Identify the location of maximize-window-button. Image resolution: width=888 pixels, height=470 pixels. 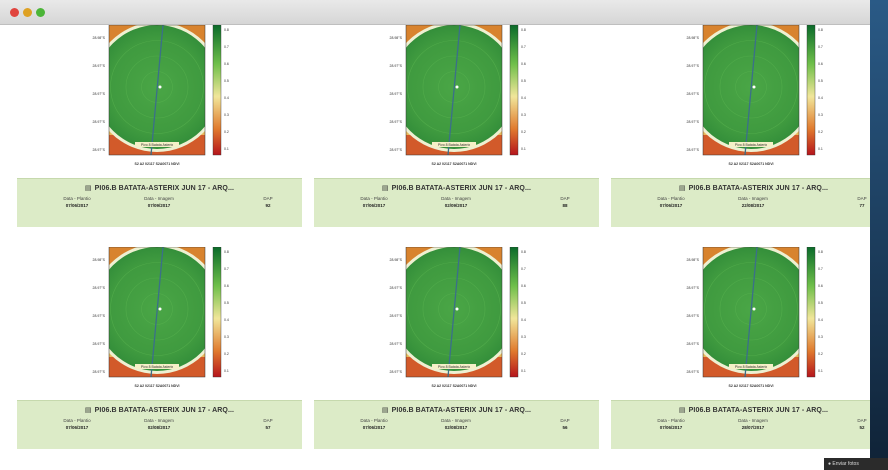
(40, 12).